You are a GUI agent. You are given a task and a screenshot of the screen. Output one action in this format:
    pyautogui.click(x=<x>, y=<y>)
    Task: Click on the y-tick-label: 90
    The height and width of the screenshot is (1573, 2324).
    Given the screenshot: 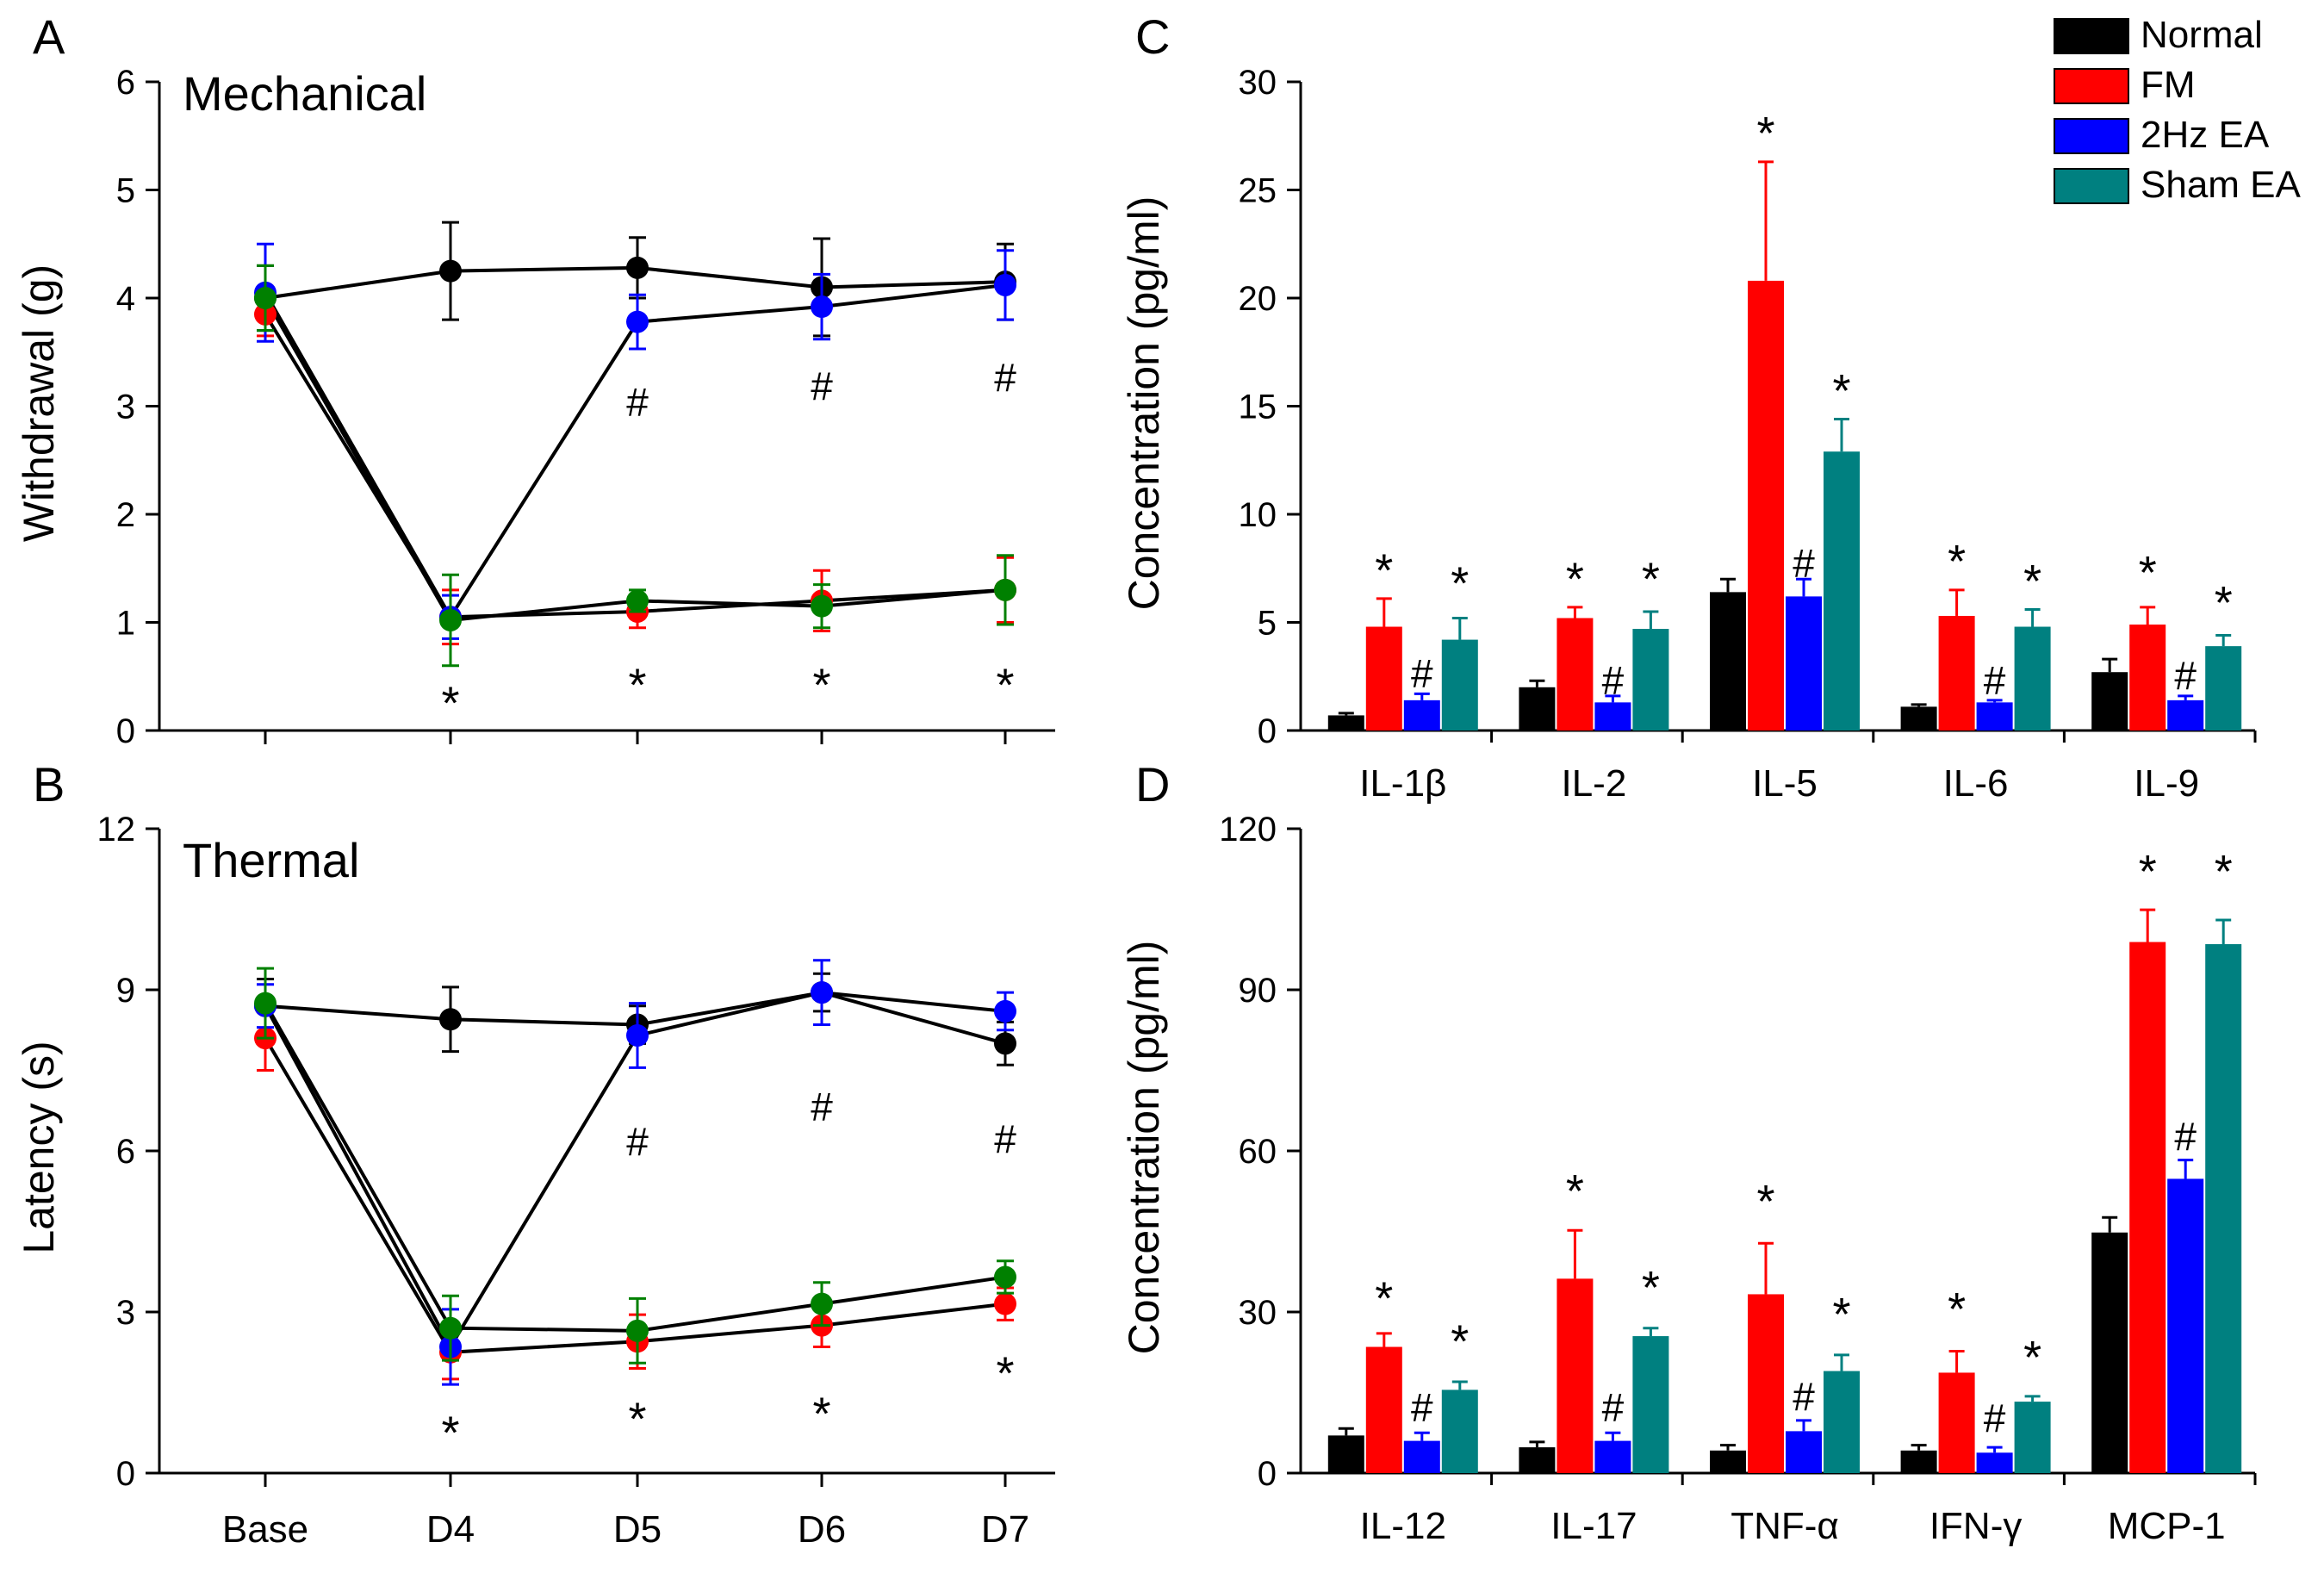 What is the action you would take?
    pyautogui.click(x=1258, y=991)
    